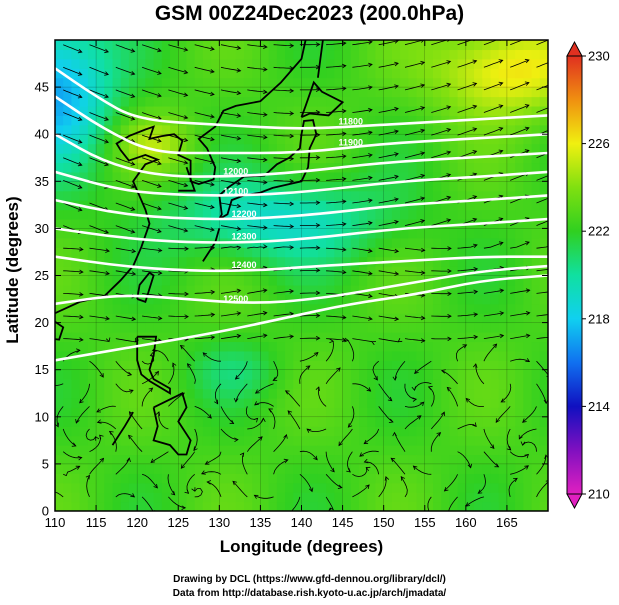 The image size is (619, 605). What do you see at coordinates (351, 122) in the screenshot?
I see `contour-label: 11800` at bounding box center [351, 122].